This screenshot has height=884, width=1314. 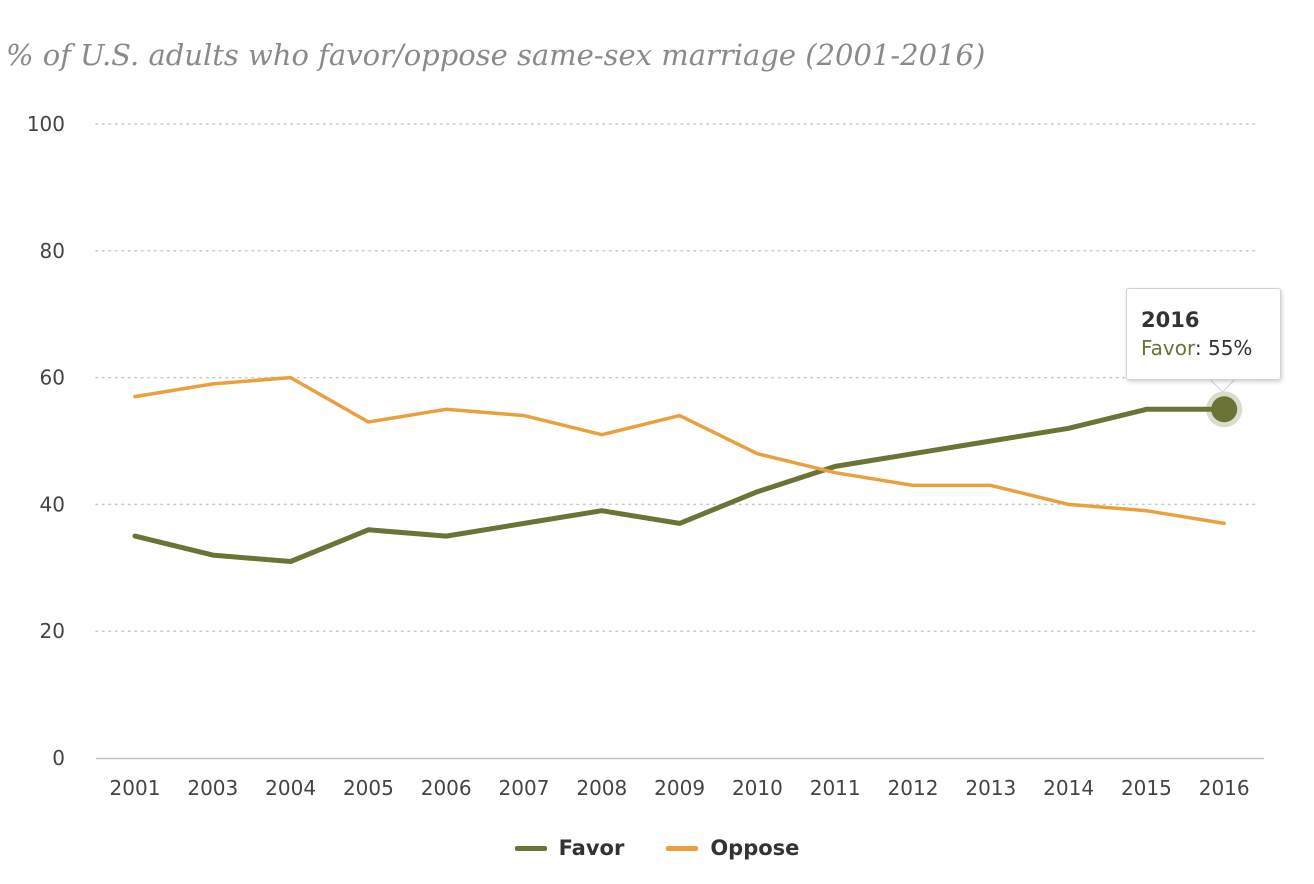 I want to click on x-tick-label-2005: 2005, so click(x=368, y=788).